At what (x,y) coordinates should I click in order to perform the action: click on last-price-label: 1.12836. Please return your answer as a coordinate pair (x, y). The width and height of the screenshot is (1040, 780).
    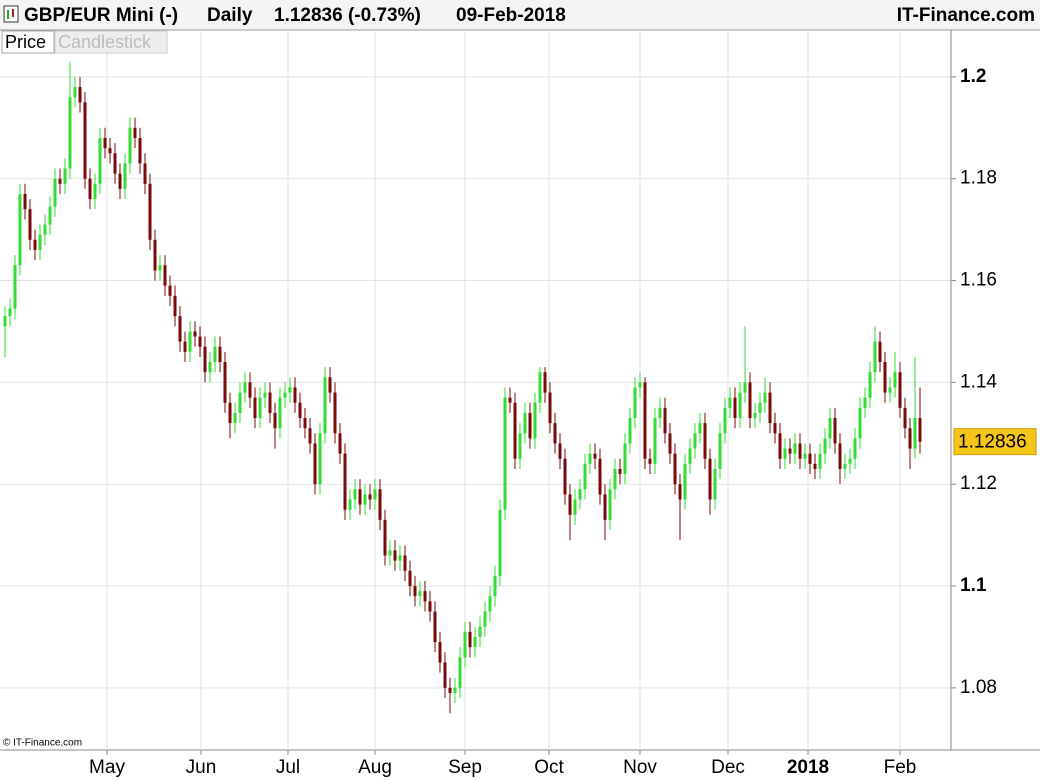
    Looking at the image, I should click on (992, 442).